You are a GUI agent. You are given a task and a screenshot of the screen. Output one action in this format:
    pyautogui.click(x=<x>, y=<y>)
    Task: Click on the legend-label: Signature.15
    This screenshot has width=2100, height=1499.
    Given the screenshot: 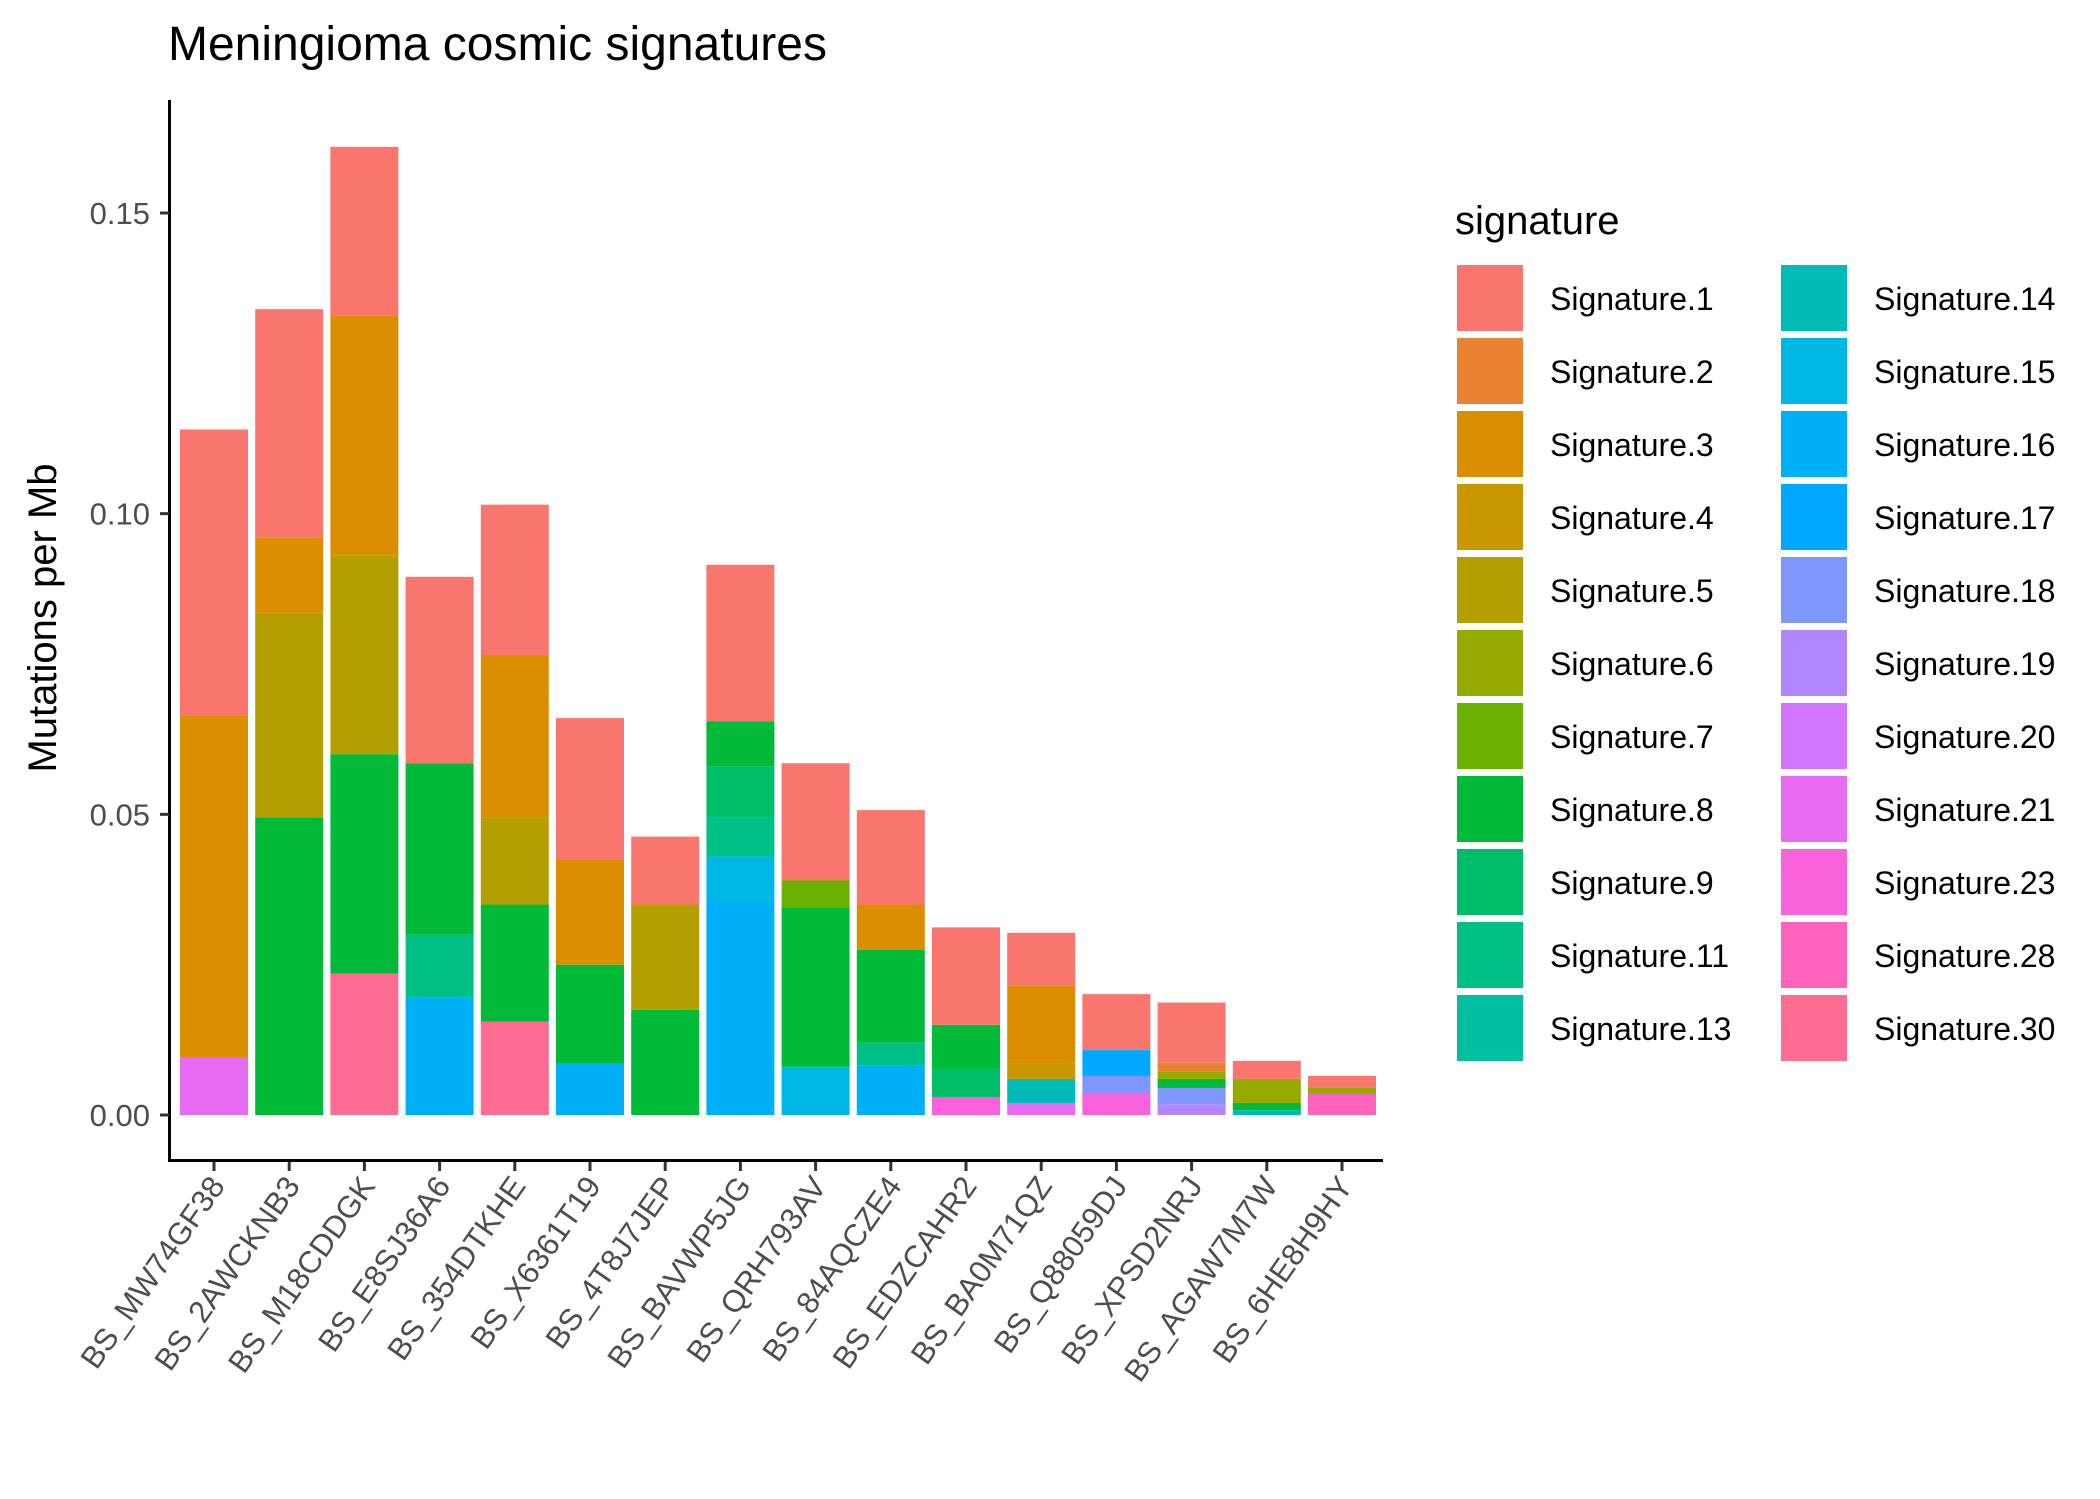 What is the action you would take?
    pyautogui.click(x=1964, y=372)
    